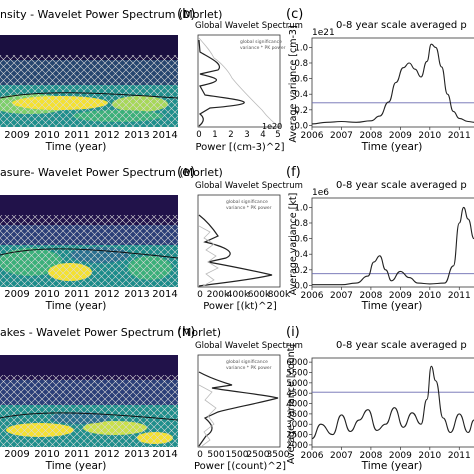 This screenshot has width=474, height=474. Describe the element at coordinates (240, 147) in the screenshot. I see `global-xlabel: Power [(cm-3)^2]` at that location.